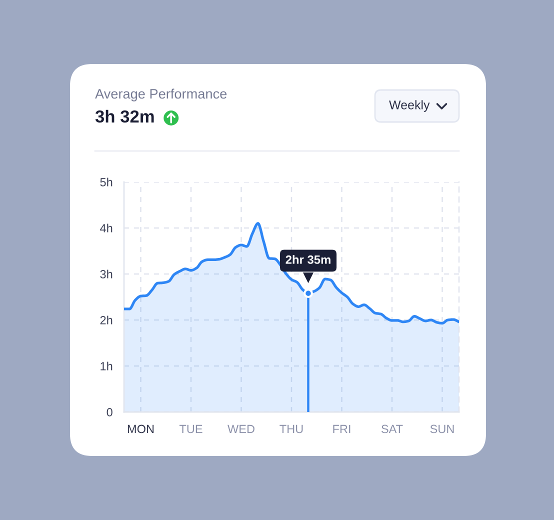  I want to click on chart-title: Average Performance, so click(161, 95).